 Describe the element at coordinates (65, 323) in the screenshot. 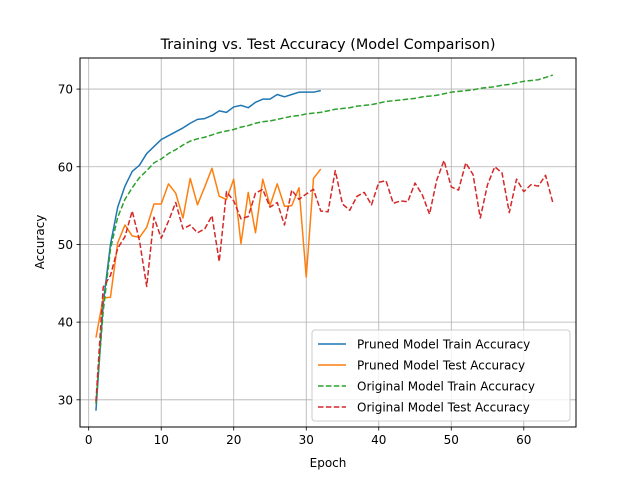

I see `y-tick-label: 40` at that location.